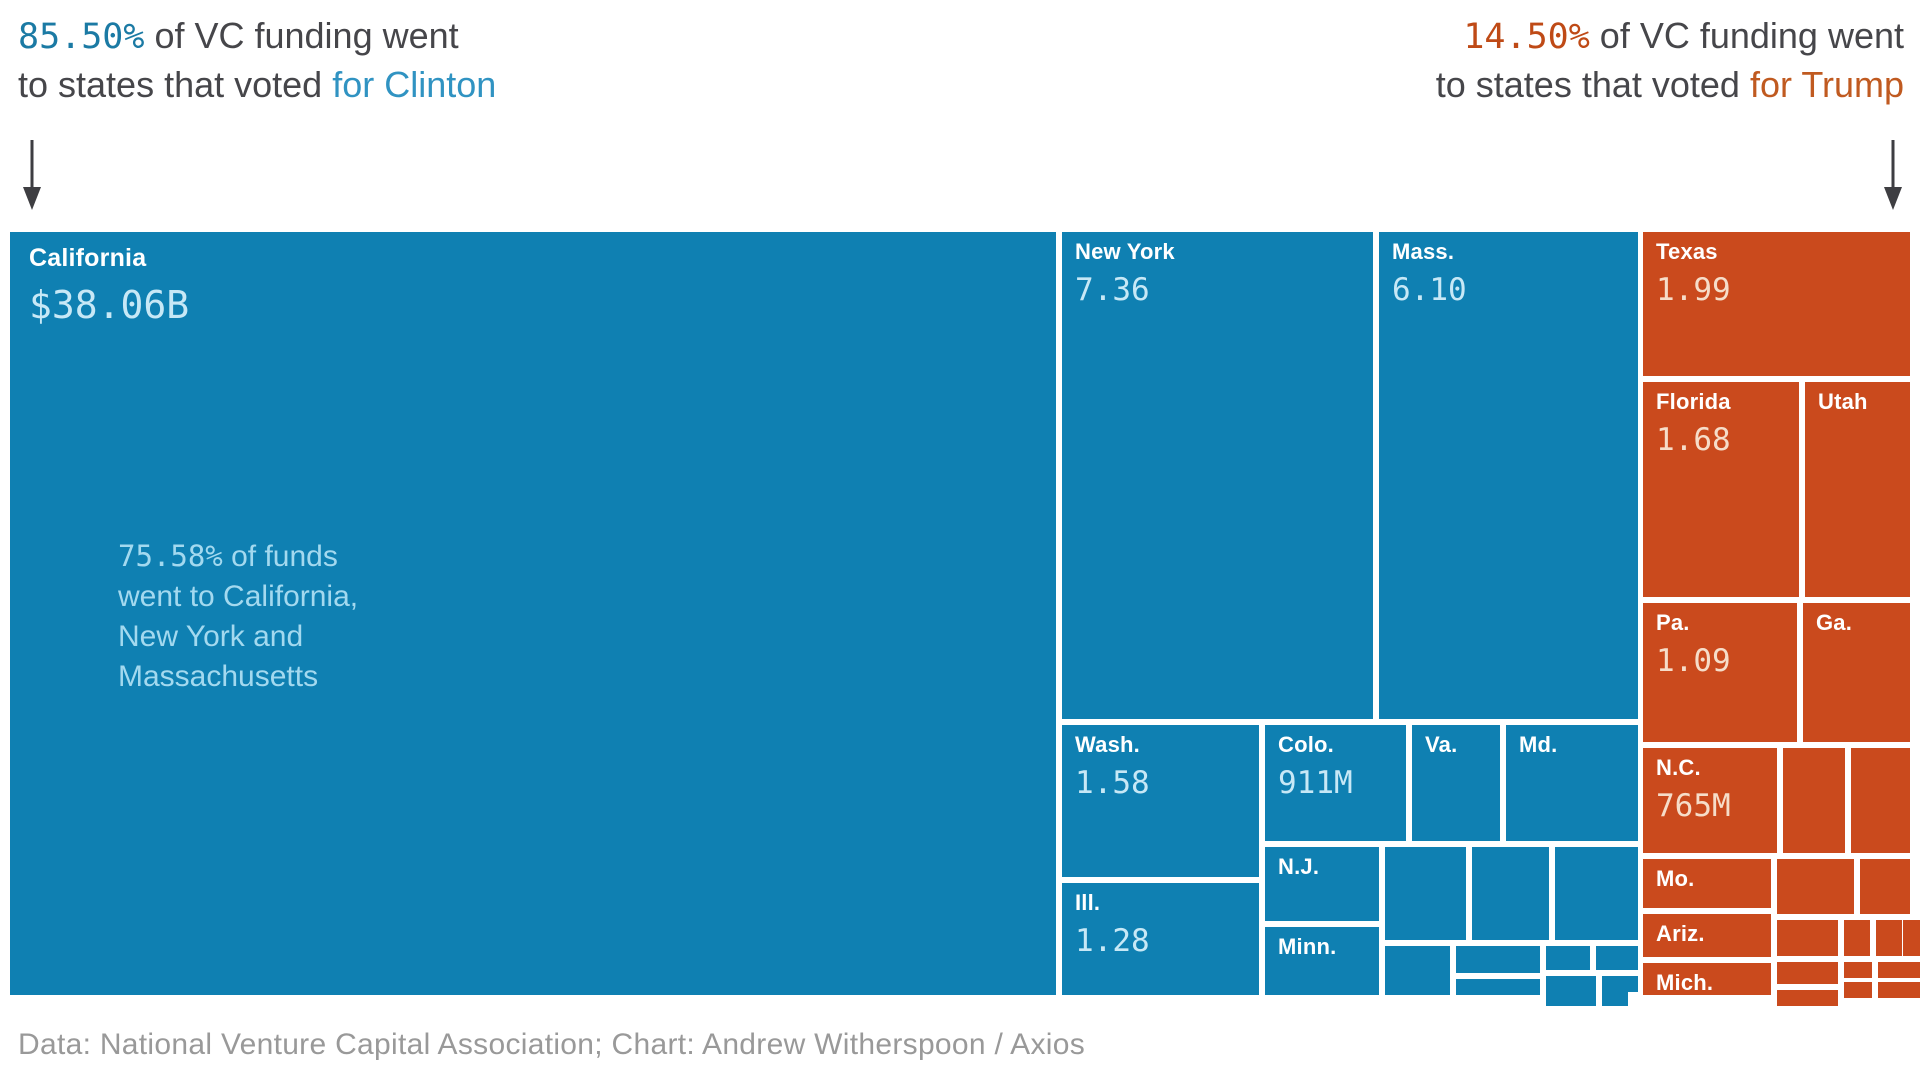 Image resolution: width=1920 pixels, height=1080 pixels. Describe the element at coordinates (1707, 883) in the screenshot. I see `treemap-tile-mo: Mo.` at that location.